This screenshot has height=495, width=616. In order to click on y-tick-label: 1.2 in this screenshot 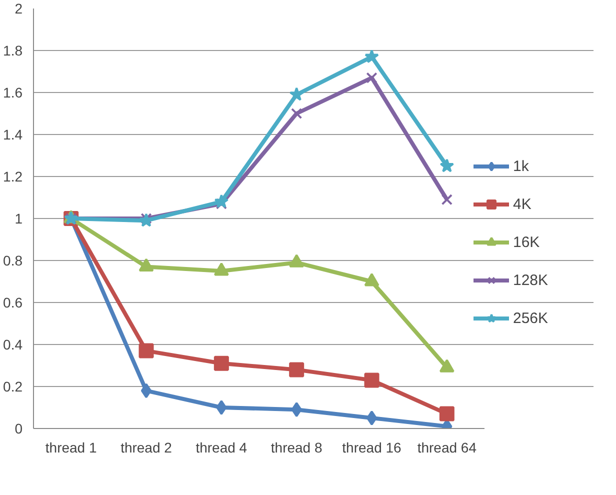, I will do `click(13, 176)`.